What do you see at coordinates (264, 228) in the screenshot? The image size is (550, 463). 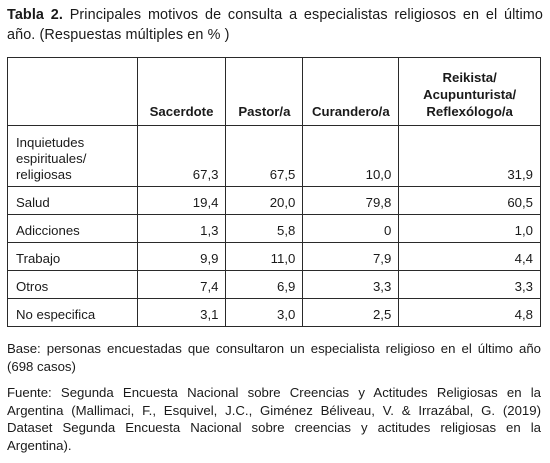 I see `value-cell: 5,8` at bounding box center [264, 228].